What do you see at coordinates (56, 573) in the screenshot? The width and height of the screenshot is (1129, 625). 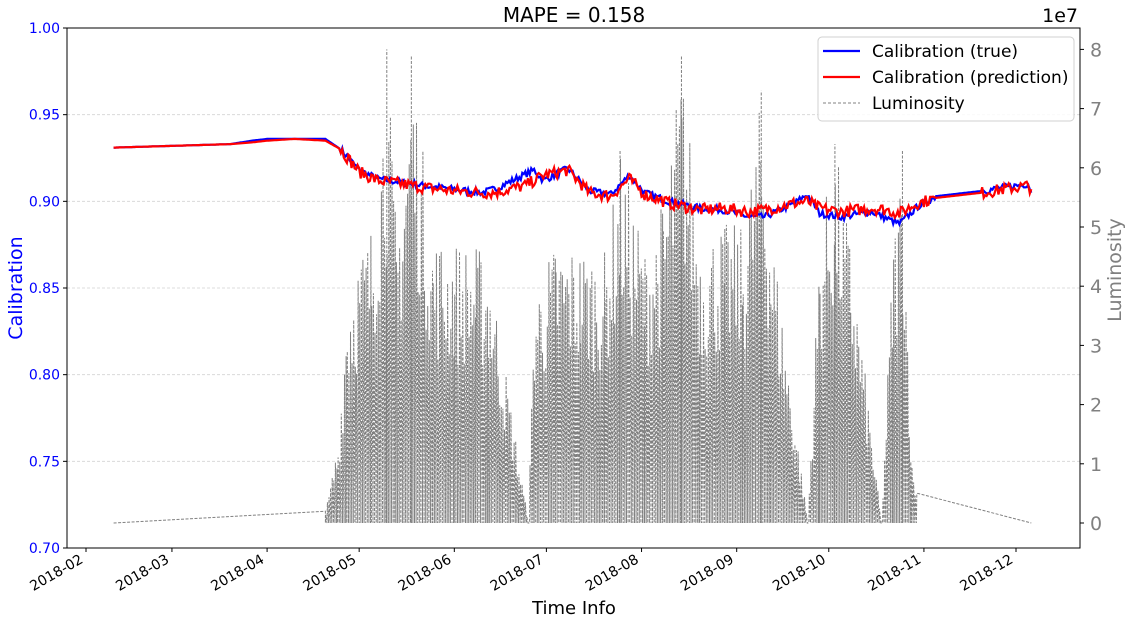 I see `x-tick-label: 2018-02` at bounding box center [56, 573].